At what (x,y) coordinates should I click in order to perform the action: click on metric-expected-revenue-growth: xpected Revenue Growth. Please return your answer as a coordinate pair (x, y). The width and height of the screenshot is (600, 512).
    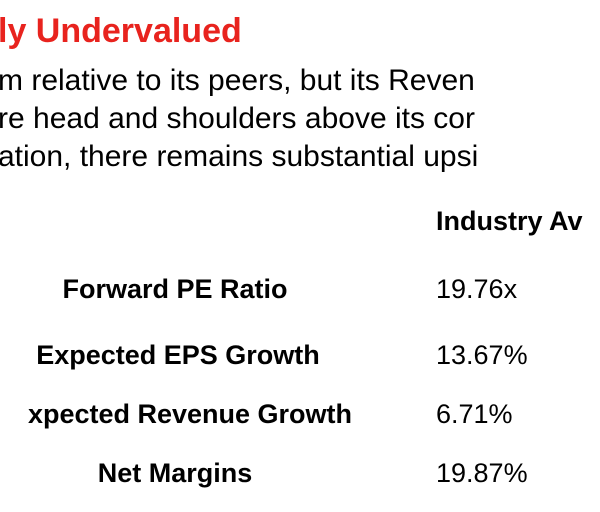
    Looking at the image, I should click on (190, 414).